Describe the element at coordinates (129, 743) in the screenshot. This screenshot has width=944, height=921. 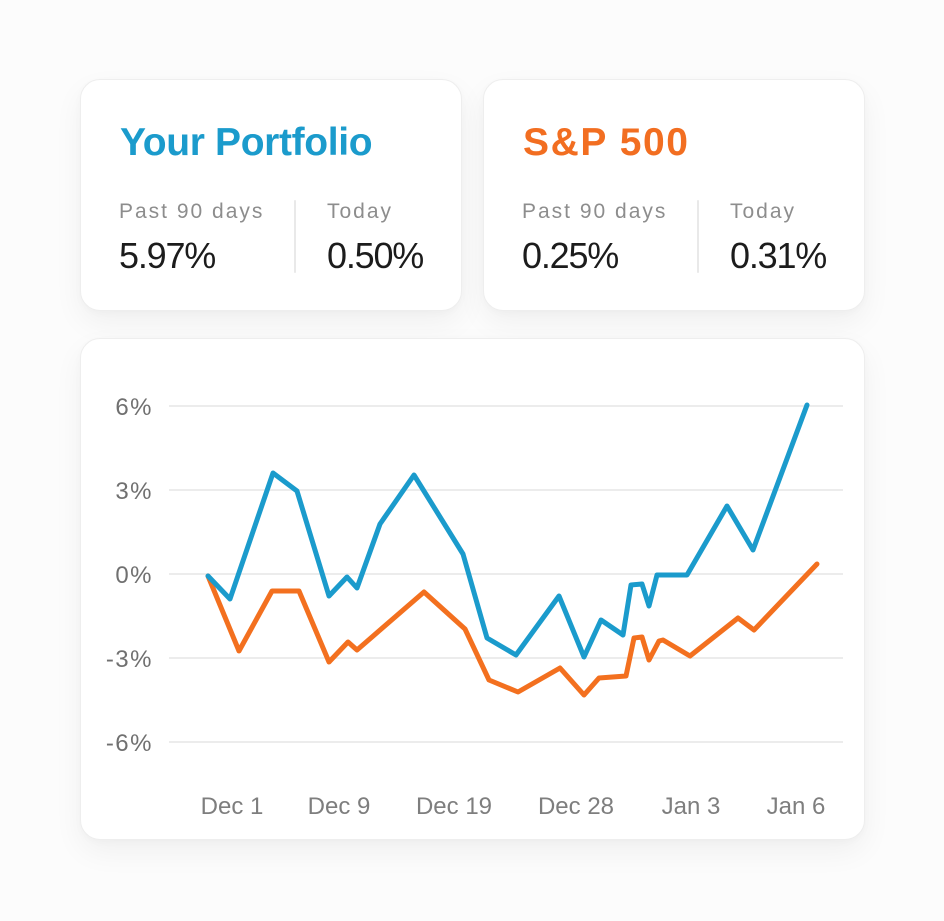
I see `svg-text: -6%` at that location.